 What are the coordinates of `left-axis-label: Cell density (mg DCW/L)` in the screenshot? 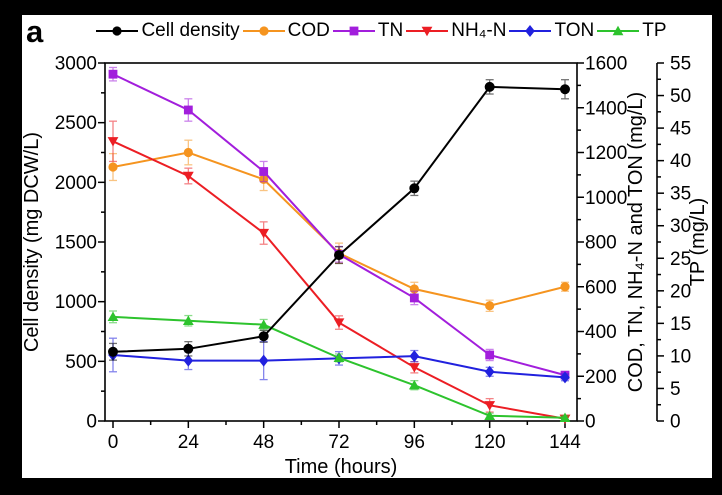 It's located at (32, 242).